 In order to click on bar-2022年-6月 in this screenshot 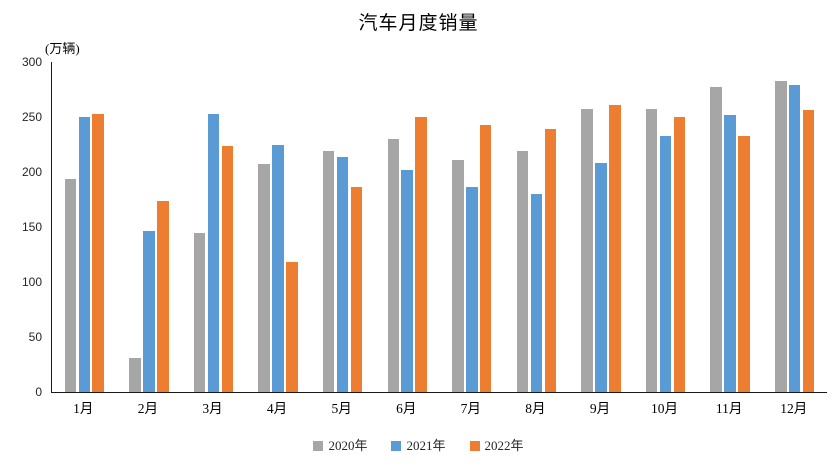, I will do `click(421, 254)`.